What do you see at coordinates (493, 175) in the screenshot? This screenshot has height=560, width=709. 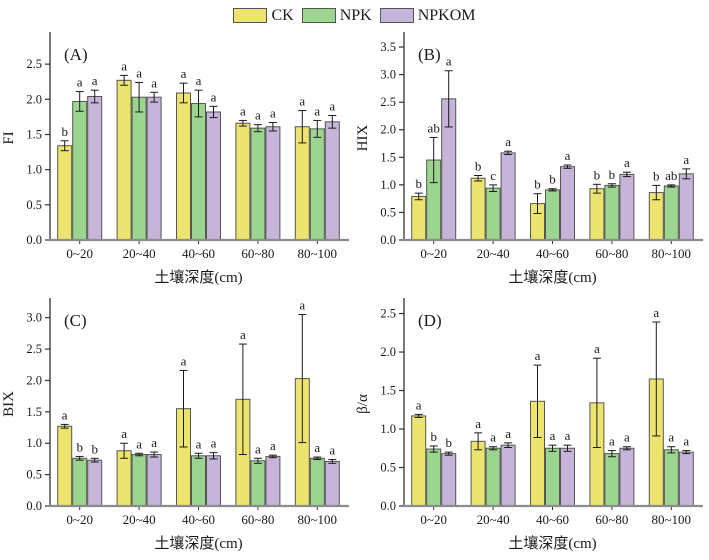 I see `significance-letter: c` at bounding box center [493, 175].